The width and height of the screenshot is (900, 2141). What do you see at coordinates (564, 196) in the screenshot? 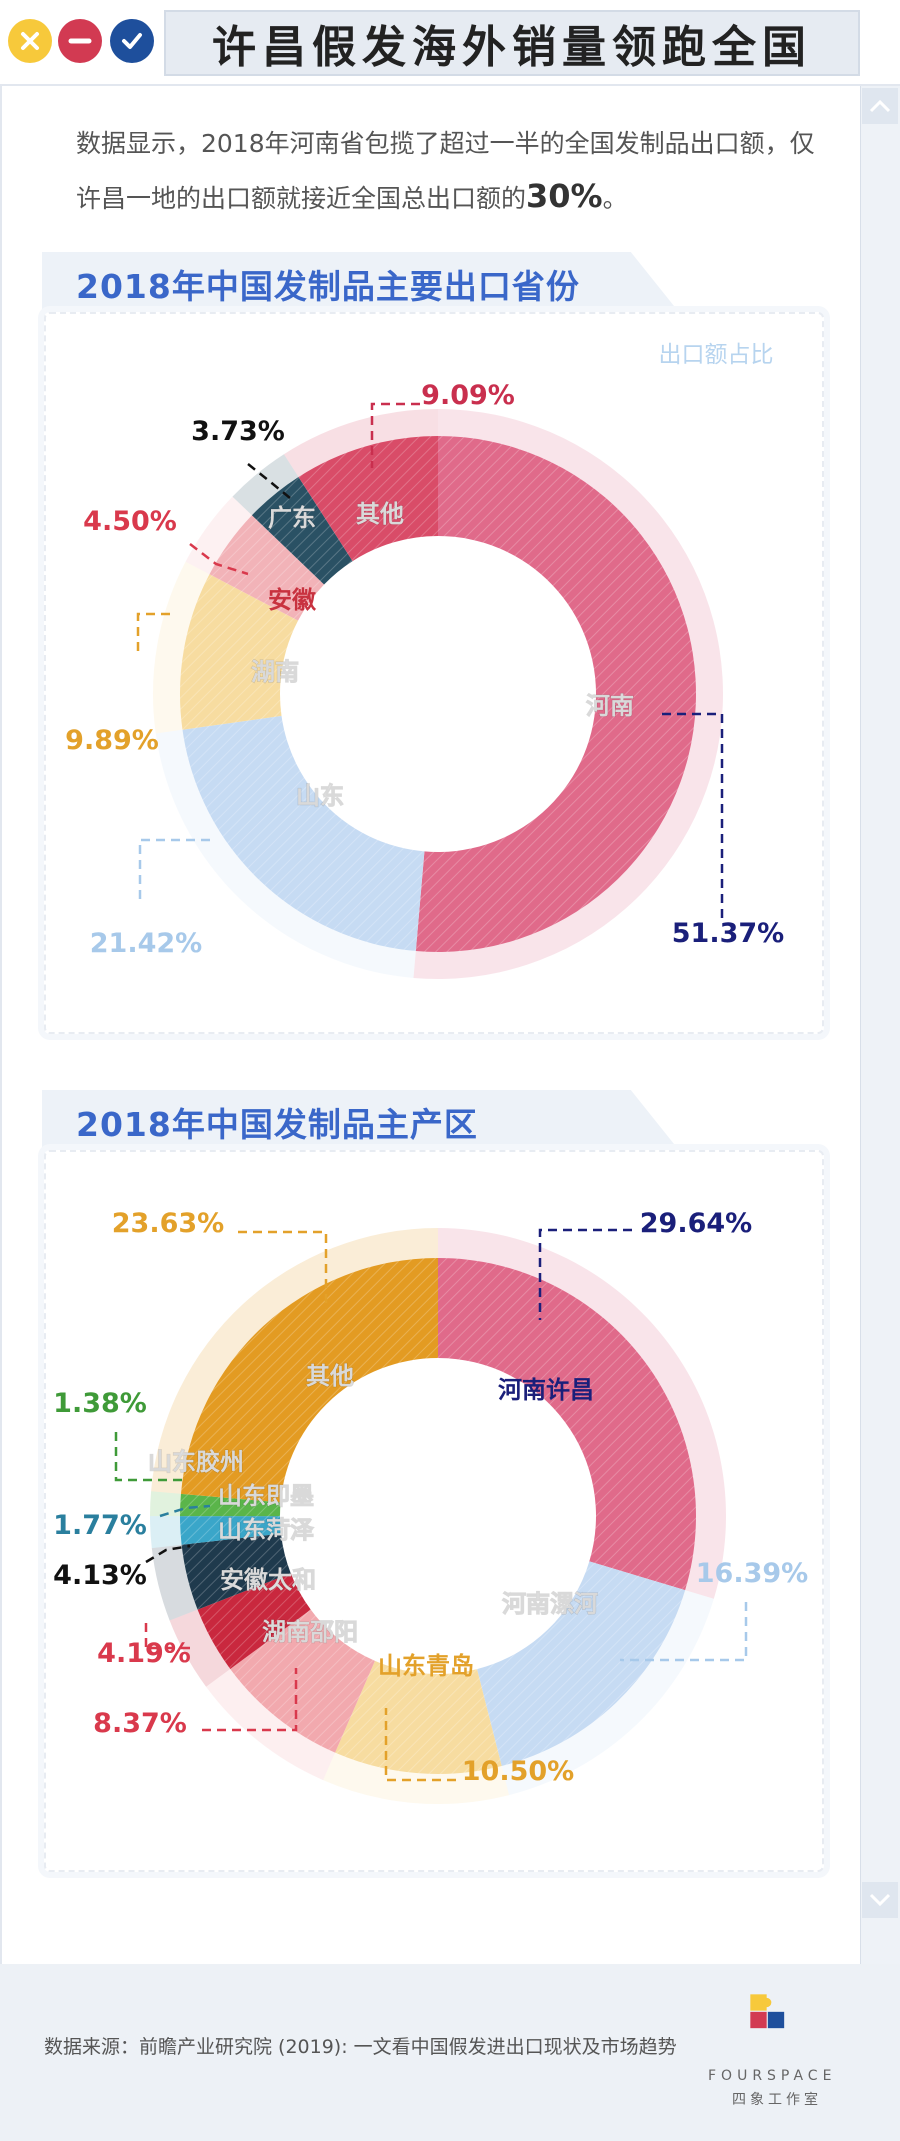
I see `intro-highlight: 30%` at bounding box center [564, 196].